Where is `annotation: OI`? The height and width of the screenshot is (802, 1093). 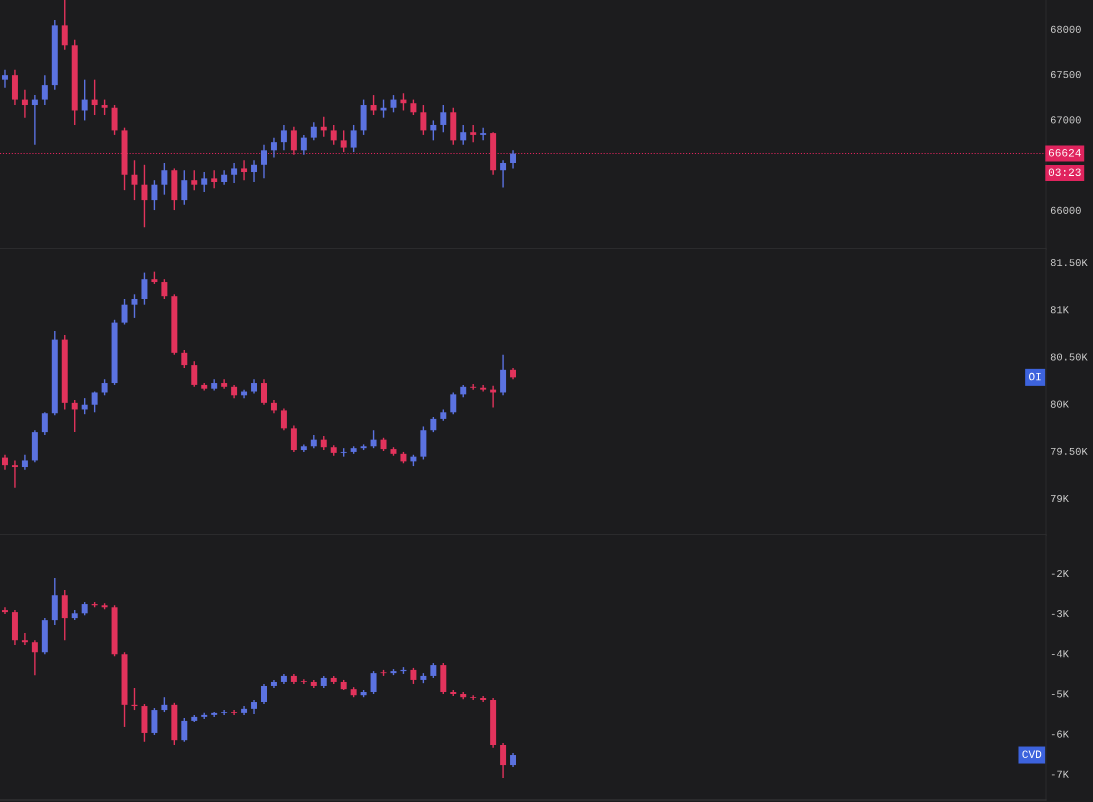
annotation: OI is located at coordinates (1035, 376).